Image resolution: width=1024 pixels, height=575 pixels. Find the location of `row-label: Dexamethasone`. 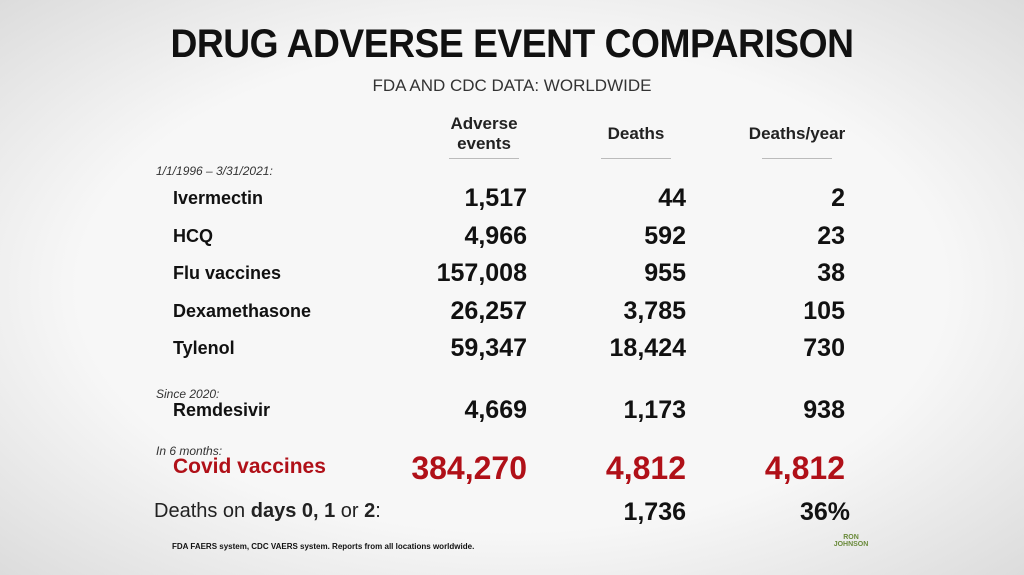

row-label: Dexamethasone is located at coordinates (242, 311).